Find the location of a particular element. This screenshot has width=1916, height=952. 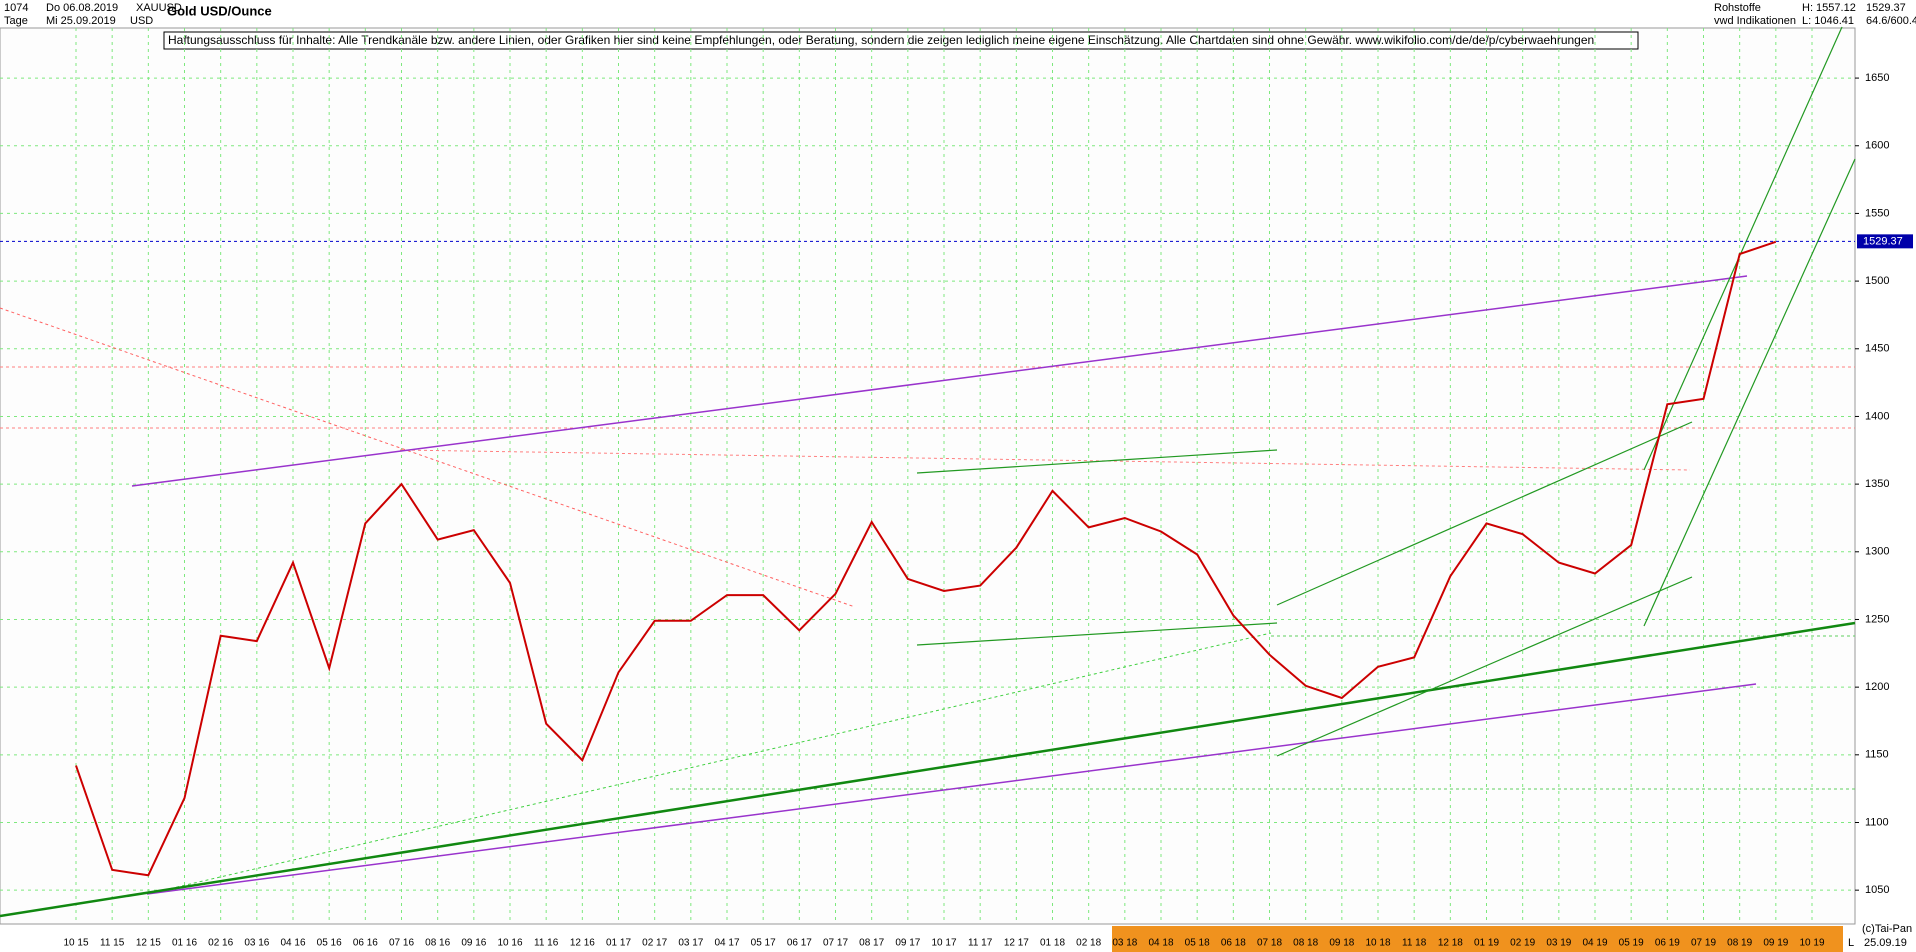

y-tick-label: 1500 is located at coordinates (1877, 281).